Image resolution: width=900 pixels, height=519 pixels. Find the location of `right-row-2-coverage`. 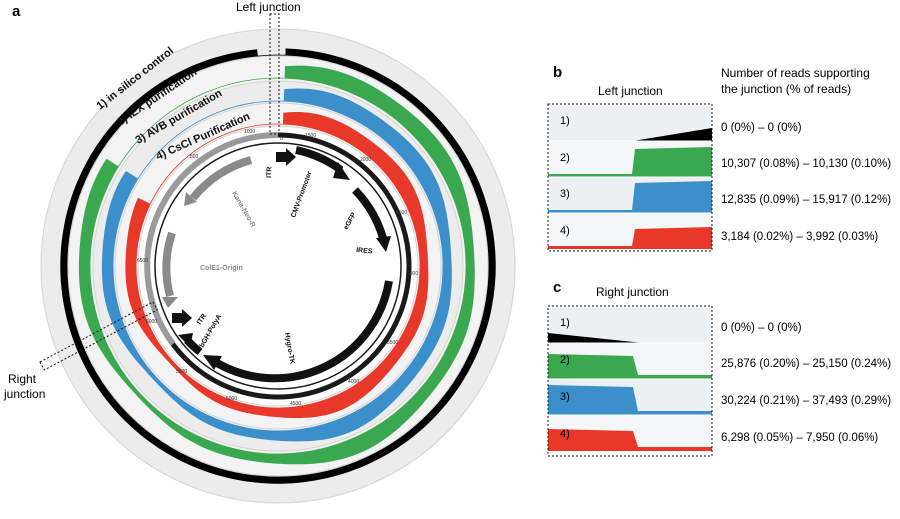

right-row-2-coverage is located at coordinates (630, 366).